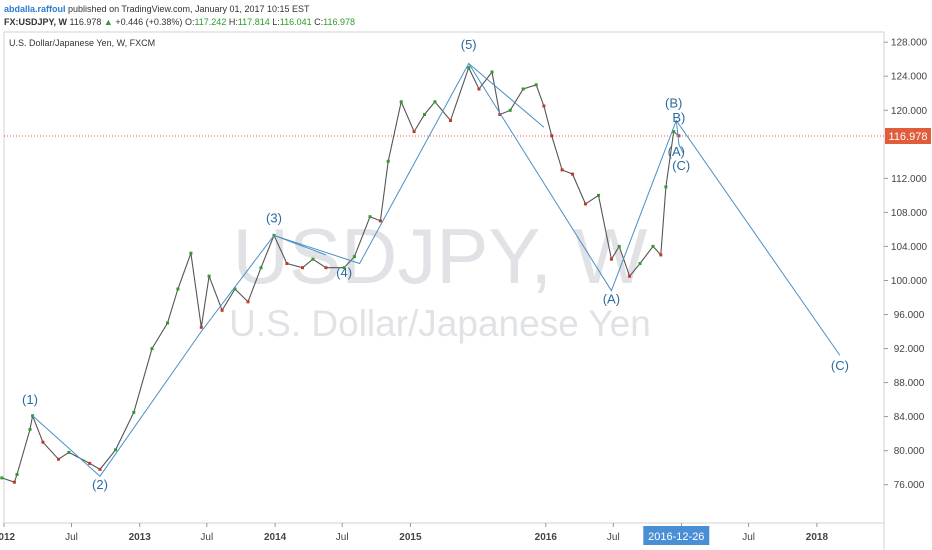 This screenshot has height=550, width=932. I want to click on price-change: +0.446 (+0.38%), so click(149, 22).